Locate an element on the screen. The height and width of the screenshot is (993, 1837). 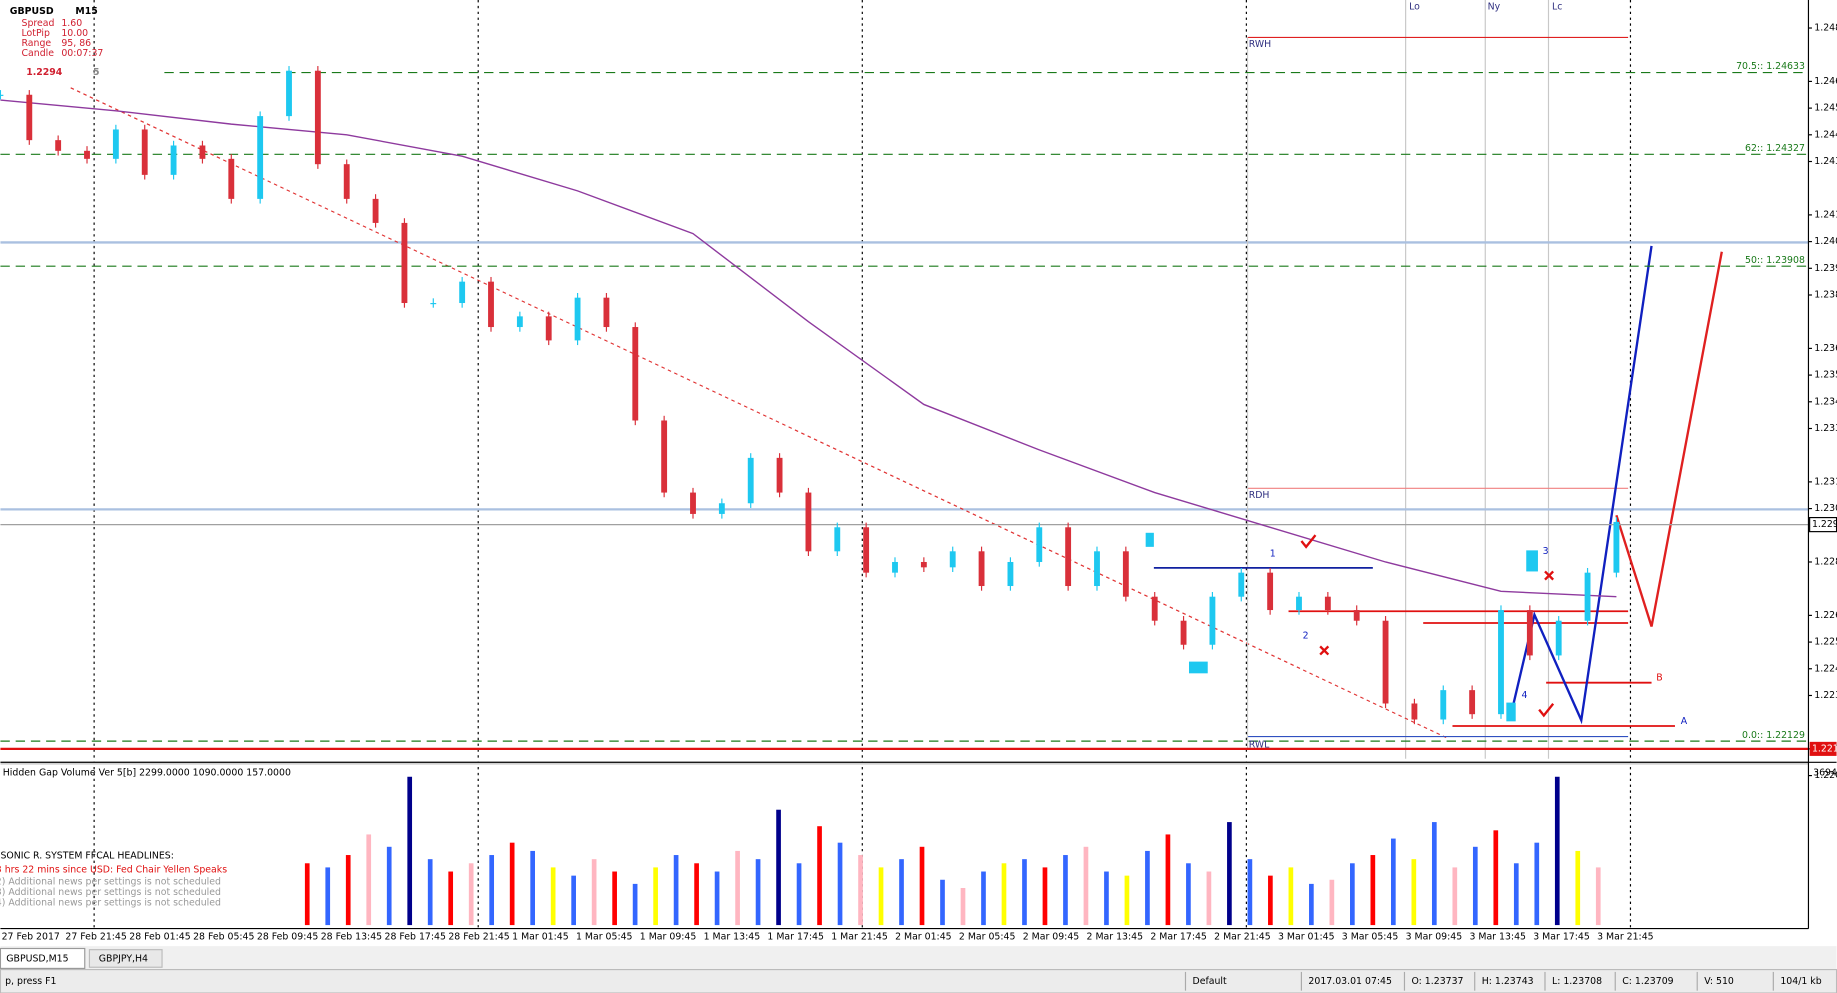
x-tick-label: 1 Mar 21:45 is located at coordinates (859, 936).